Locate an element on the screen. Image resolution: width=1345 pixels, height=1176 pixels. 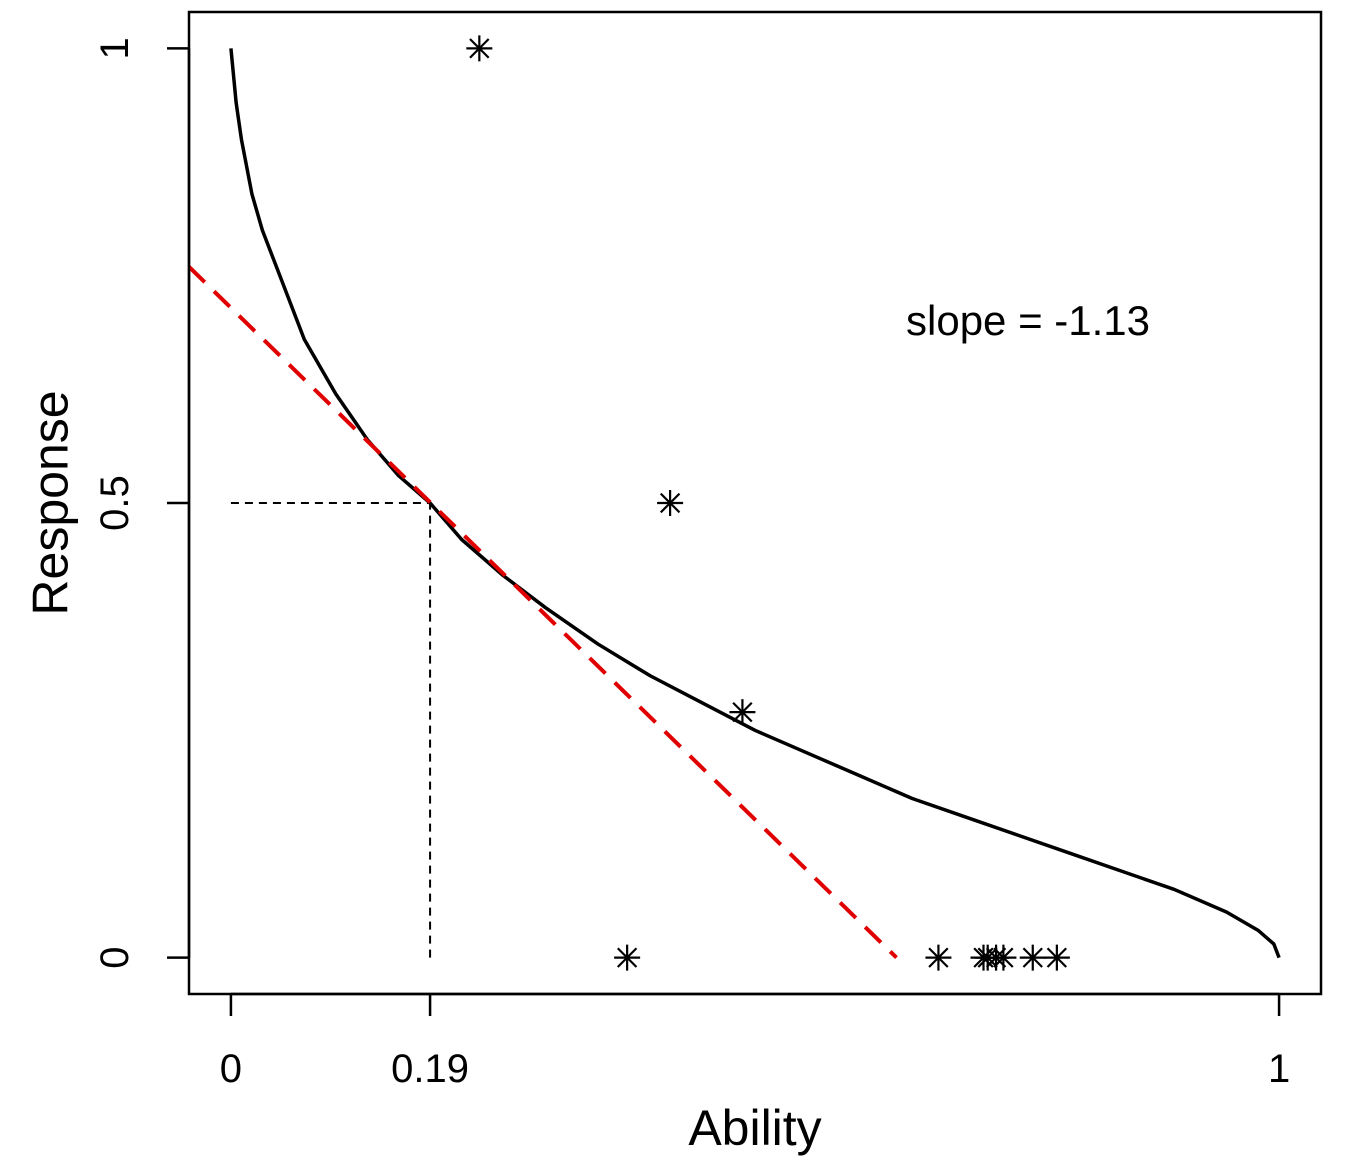
x-tick-label: 1 is located at coordinates (1279, 1069).